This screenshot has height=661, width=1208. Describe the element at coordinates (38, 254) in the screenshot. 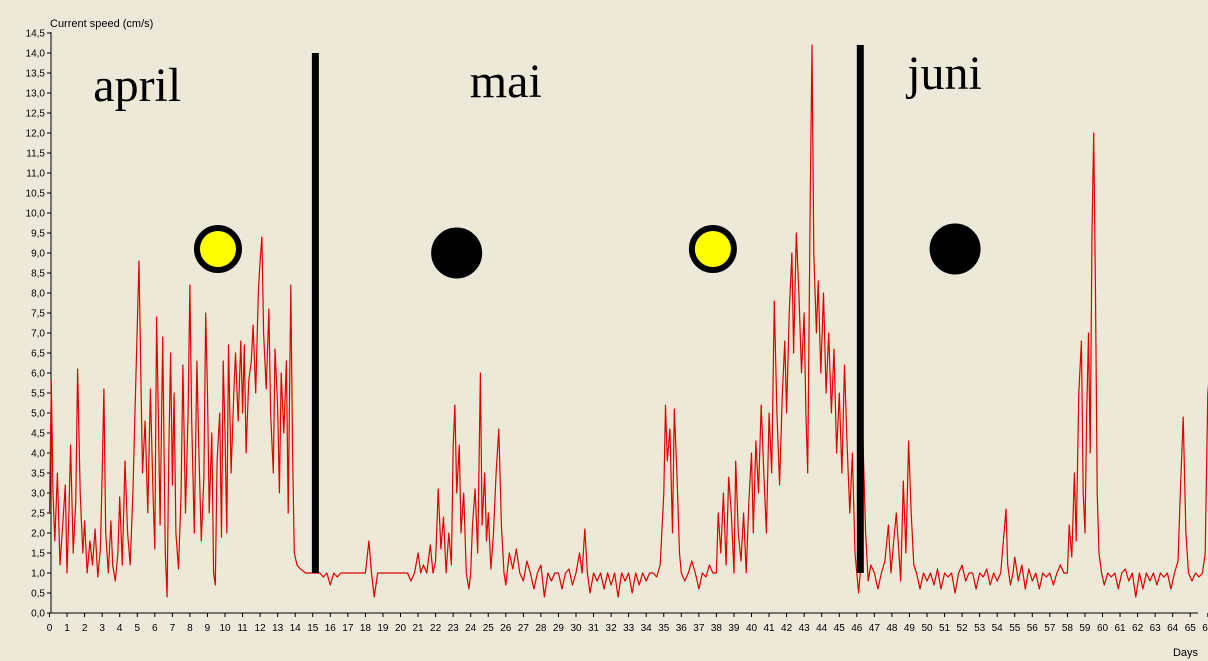

I see `y-tick-label: 9,0` at that location.